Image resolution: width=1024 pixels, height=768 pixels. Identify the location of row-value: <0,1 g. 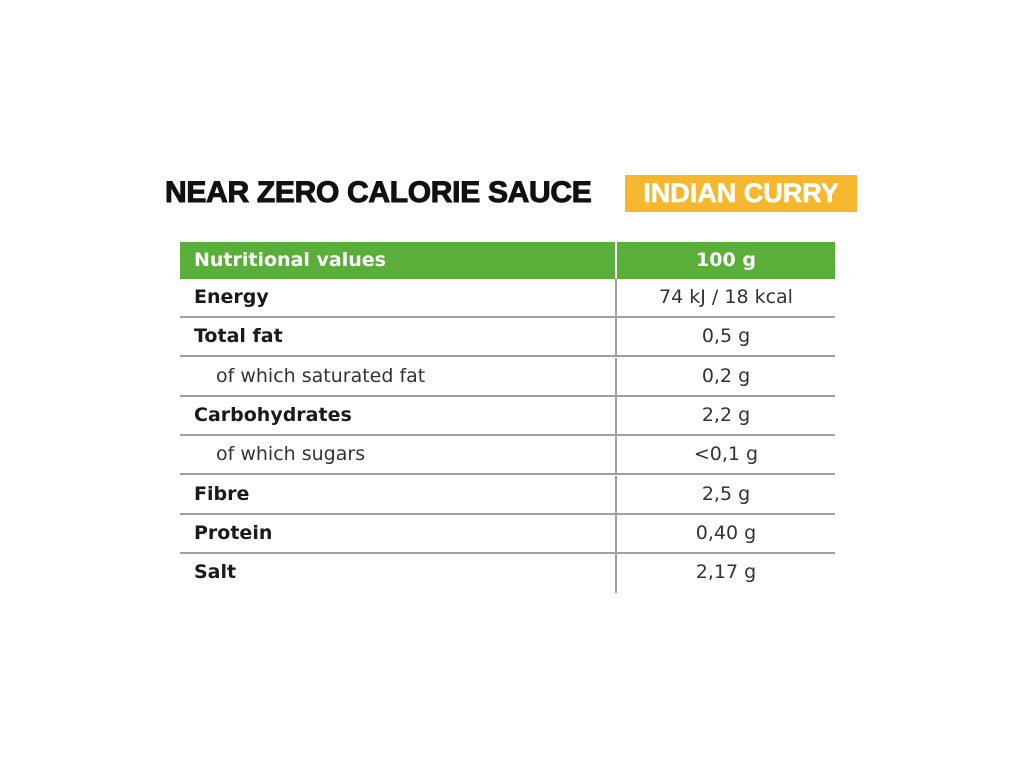
(726, 454).